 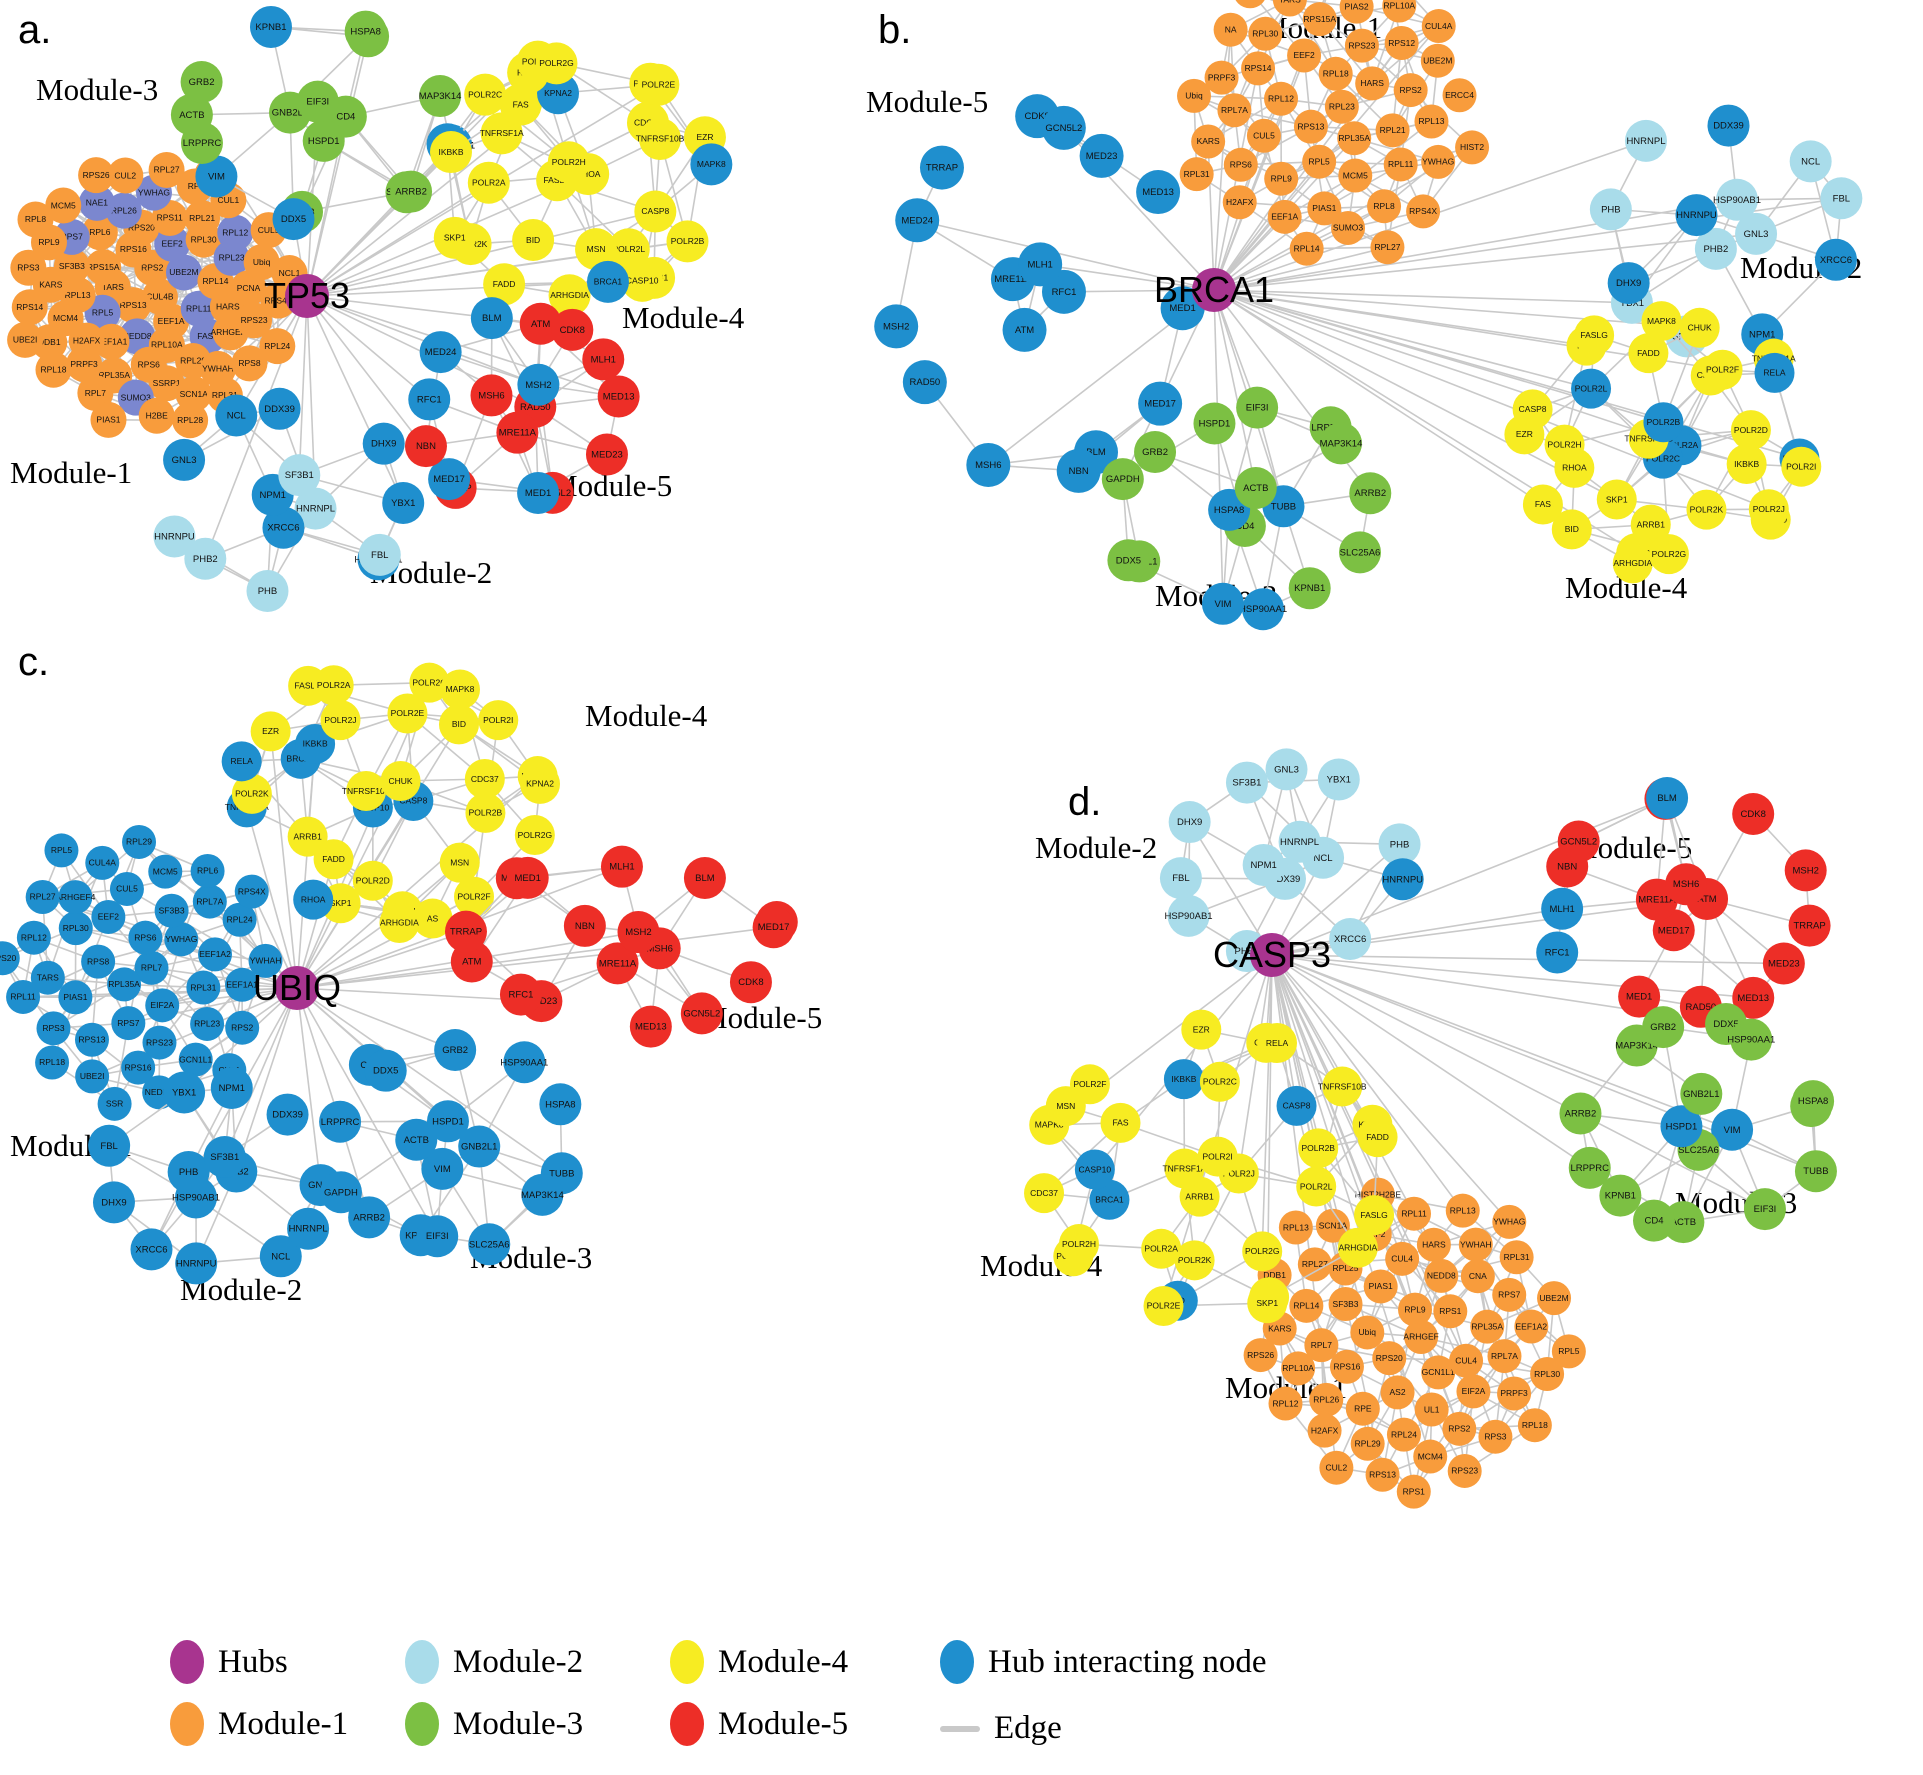 I want to click on network-node: PRPF3, so click(x=1514, y=1393).